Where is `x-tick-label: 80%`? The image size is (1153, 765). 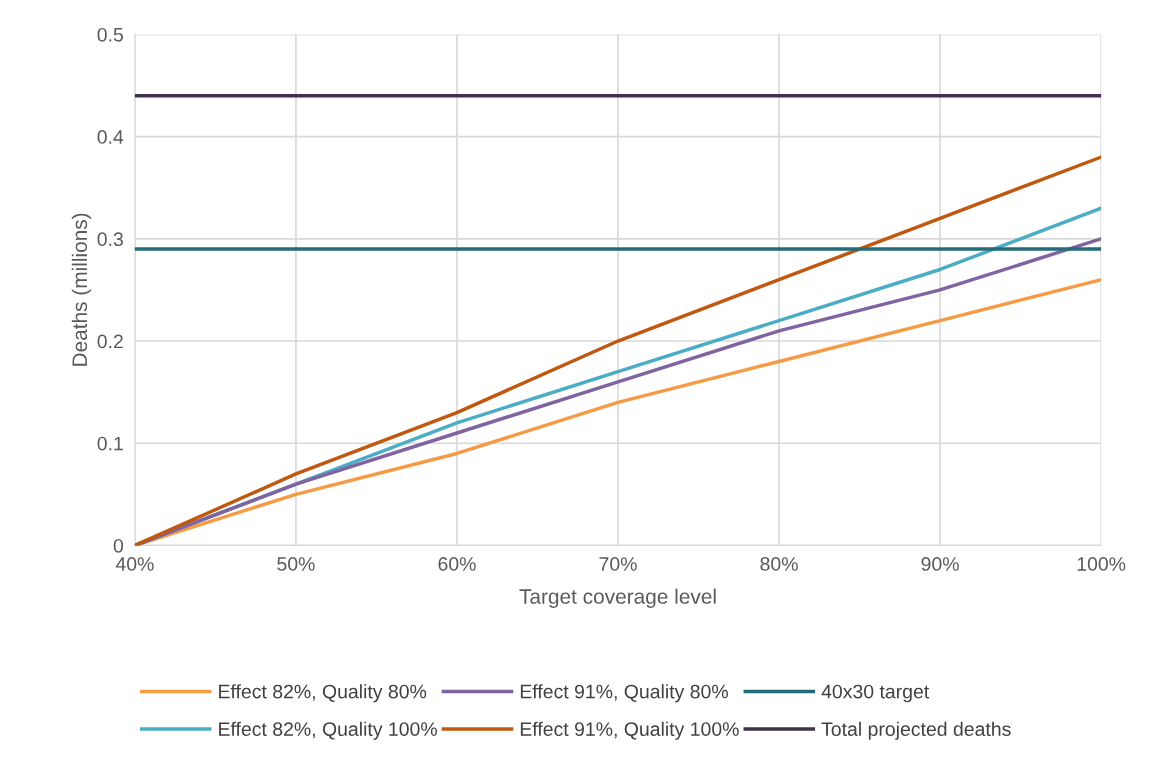 x-tick-label: 80% is located at coordinates (779, 564).